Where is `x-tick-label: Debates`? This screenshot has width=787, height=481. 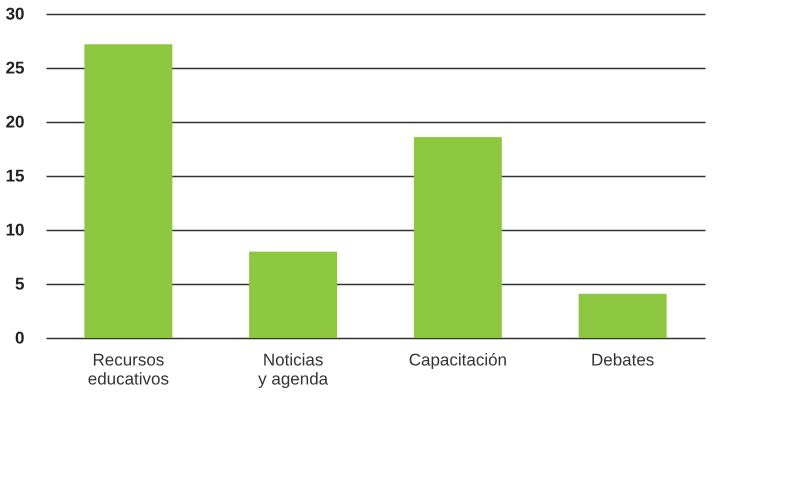
x-tick-label: Debates is located at coordinates (622, 360).